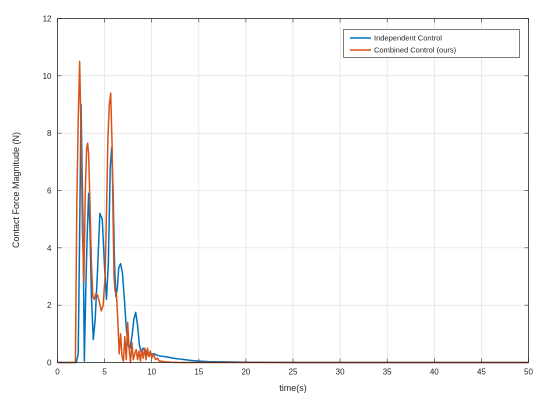  I want to click on x-tick-label: 25, so click(293, 372).